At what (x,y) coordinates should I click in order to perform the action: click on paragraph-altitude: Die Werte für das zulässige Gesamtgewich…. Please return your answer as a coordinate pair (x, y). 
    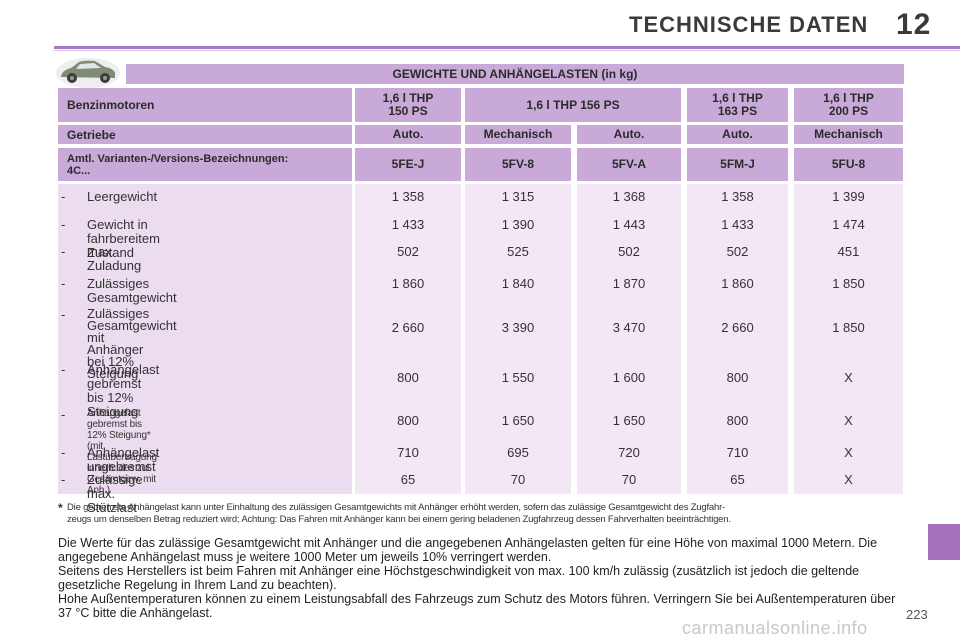
    Looking at the image, I should click on (468, 550).